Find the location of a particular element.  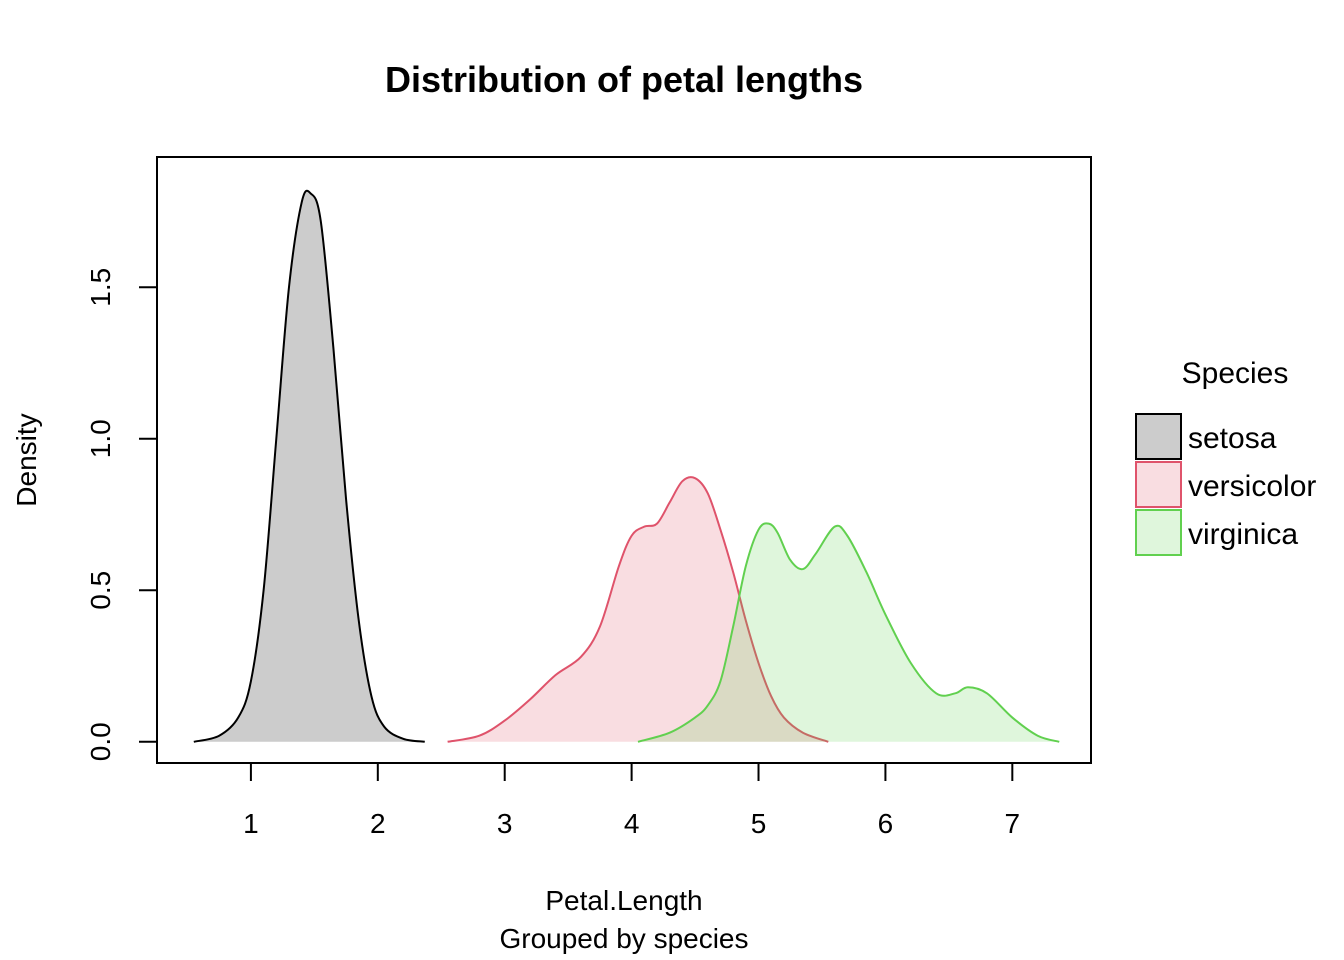

y-axis: 0.0 0.5 1.0 1.5 is located at coordinates (121, 514).